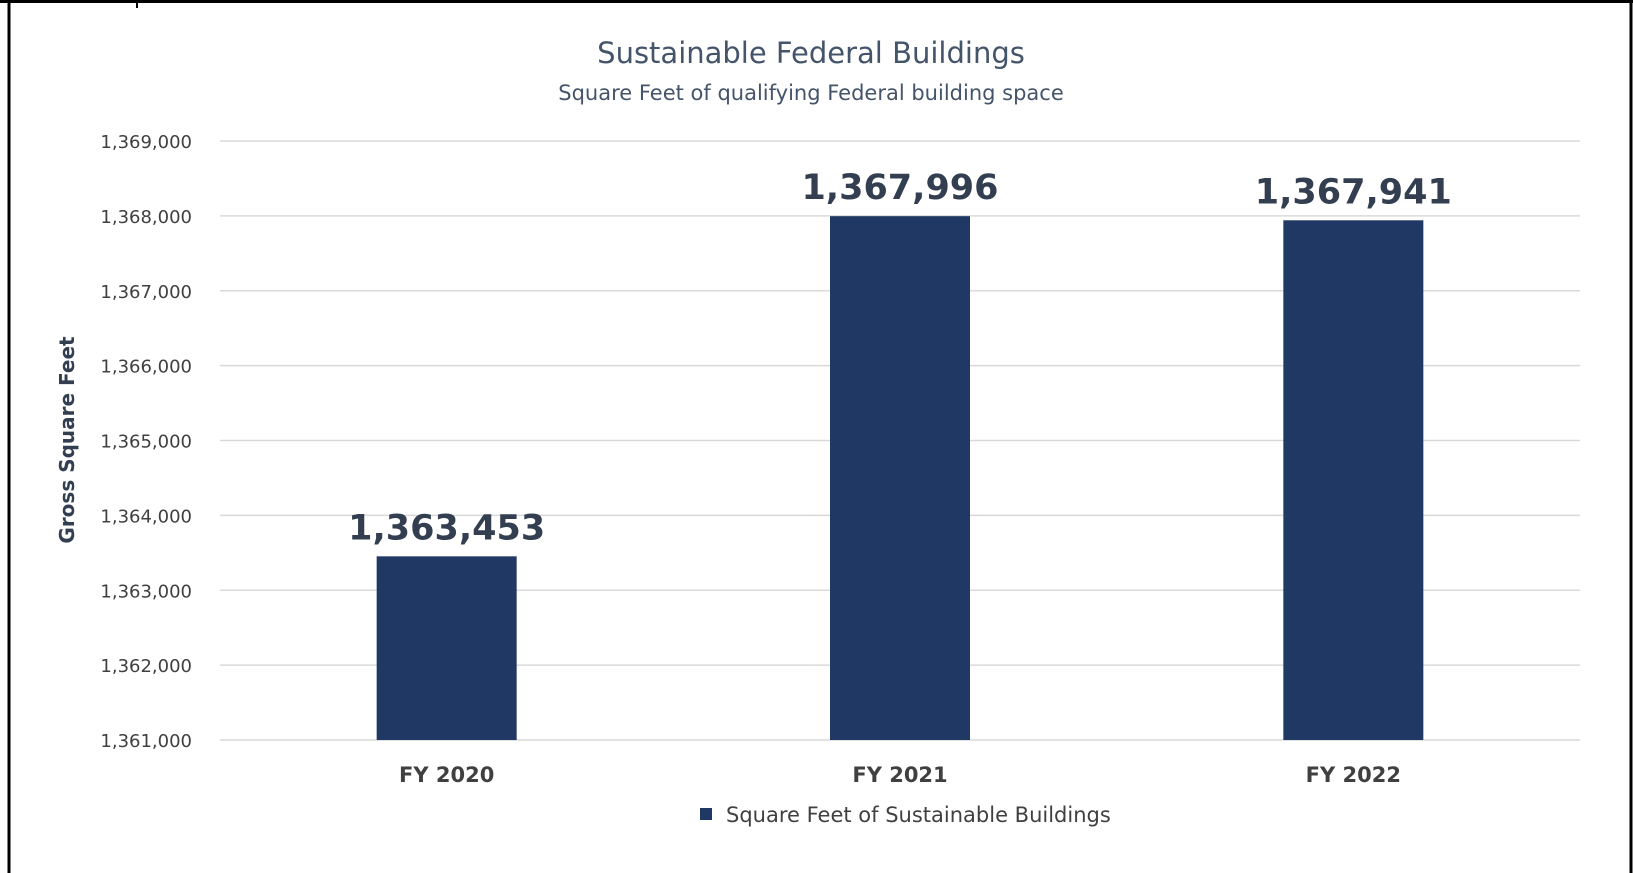 The image size is (1633, 873). I want to click on y-tick-label: 1,369,000, so click(146, 142).